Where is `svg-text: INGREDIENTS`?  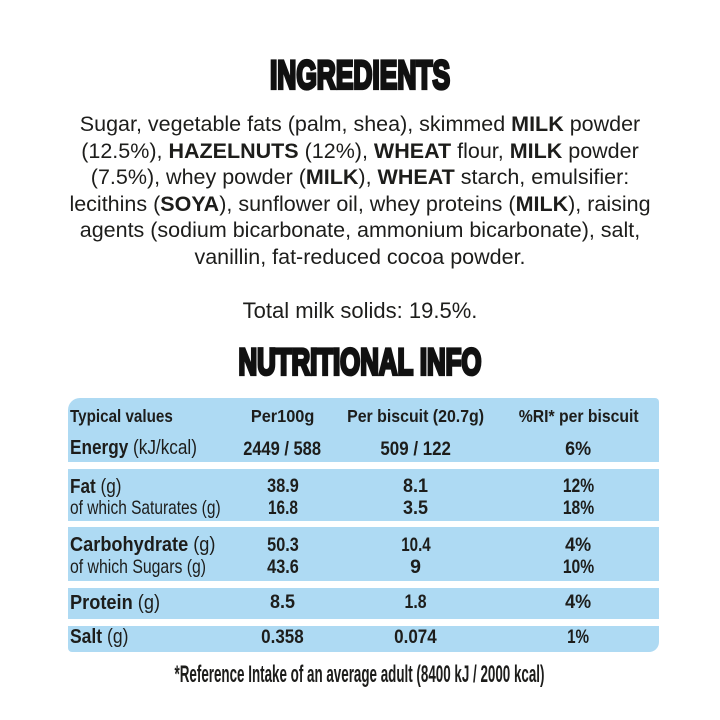
svg-text: INGREDIENTS is located at coordinates (360, 75).